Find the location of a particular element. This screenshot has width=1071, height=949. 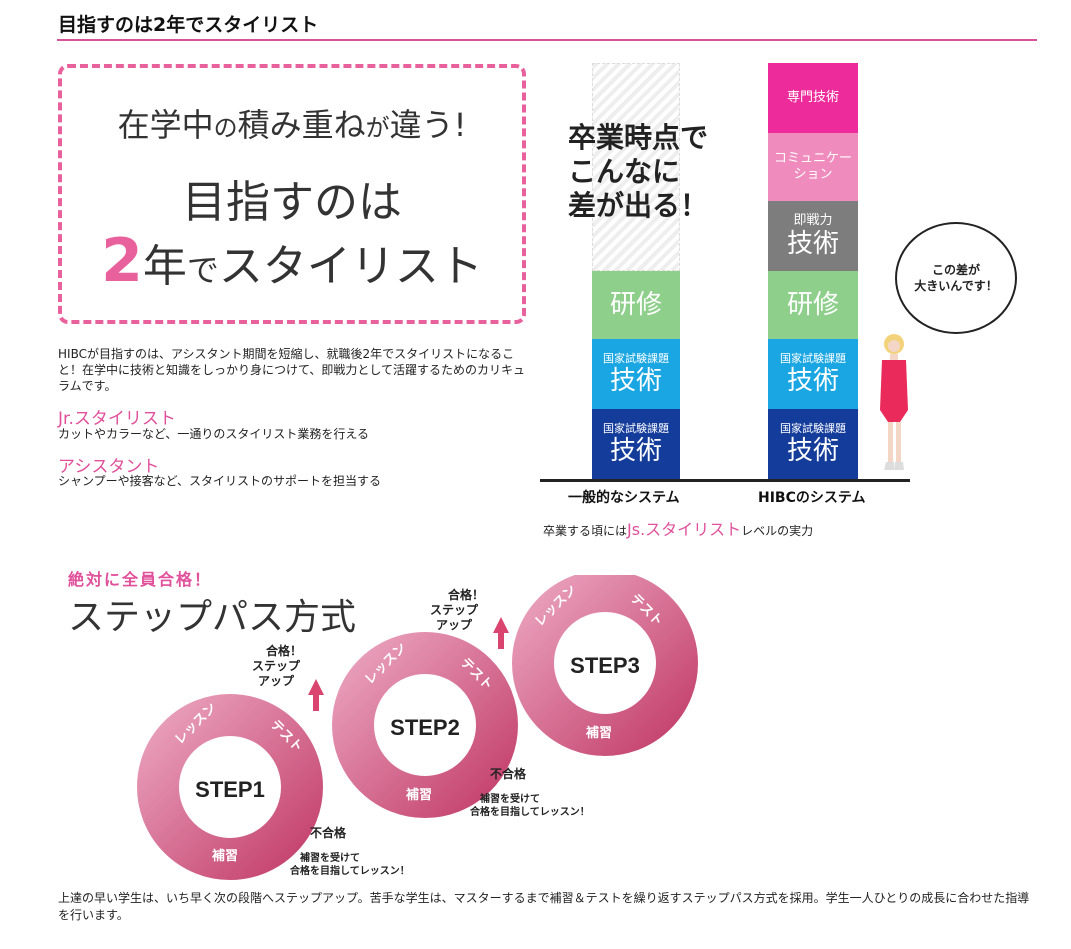

role-desc-jr-stylist: カットやカラーなど、一通りのスタイリスト業務を行える is located at coordinates (214, 434).